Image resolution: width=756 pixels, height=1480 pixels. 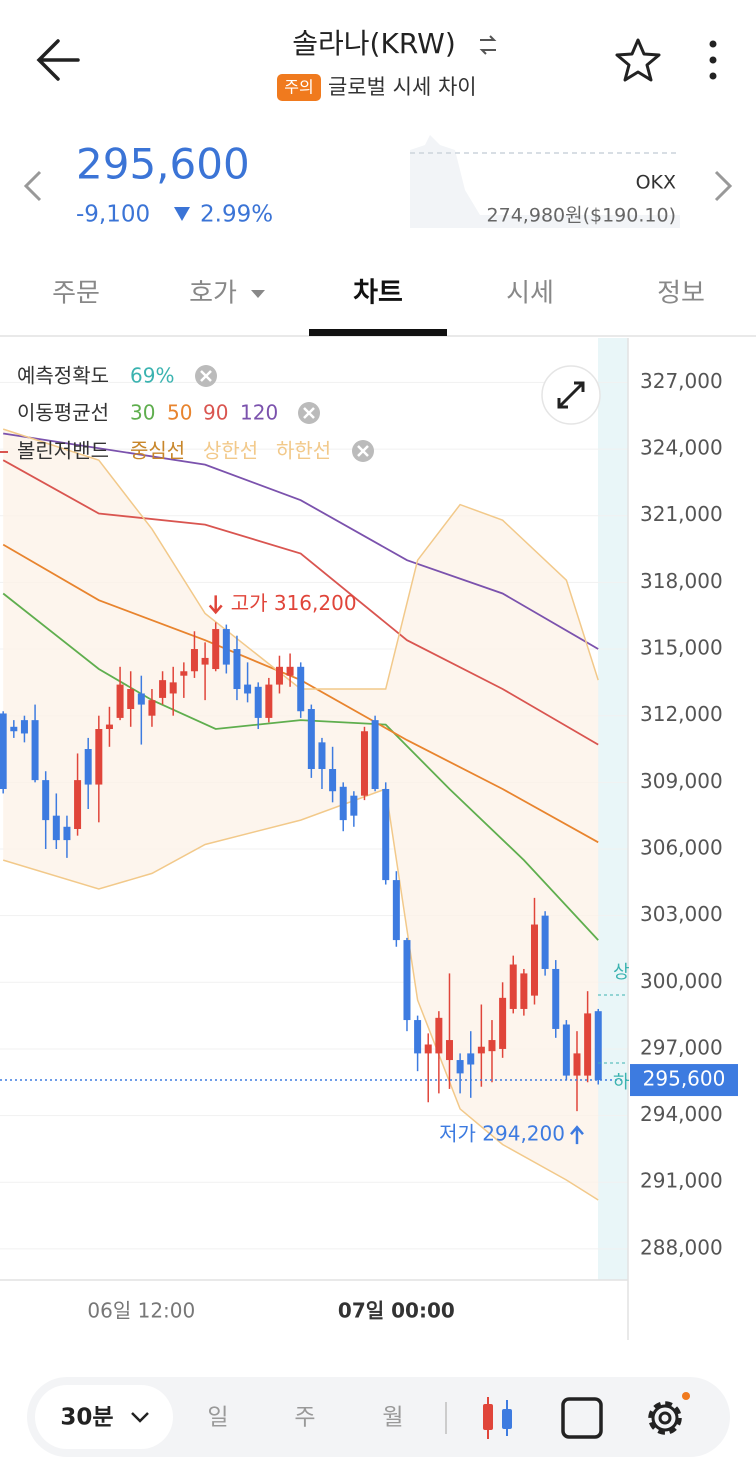 I want to click on legend-text: 이동평균선, so click(x=63, y=413).